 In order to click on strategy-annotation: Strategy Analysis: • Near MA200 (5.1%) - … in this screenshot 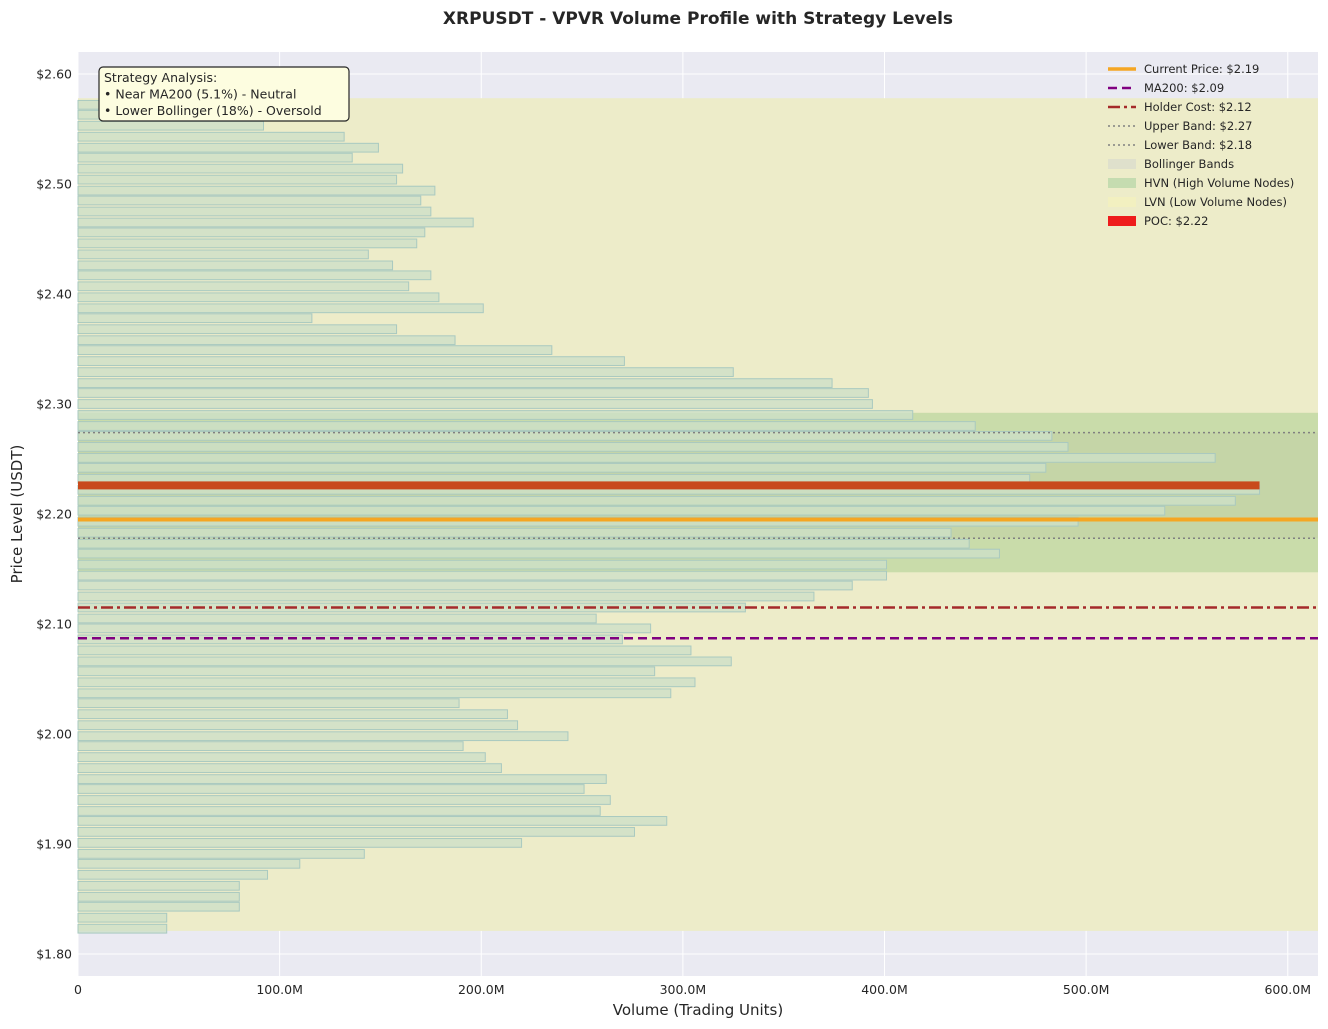, I will do `click(224, 94)`.